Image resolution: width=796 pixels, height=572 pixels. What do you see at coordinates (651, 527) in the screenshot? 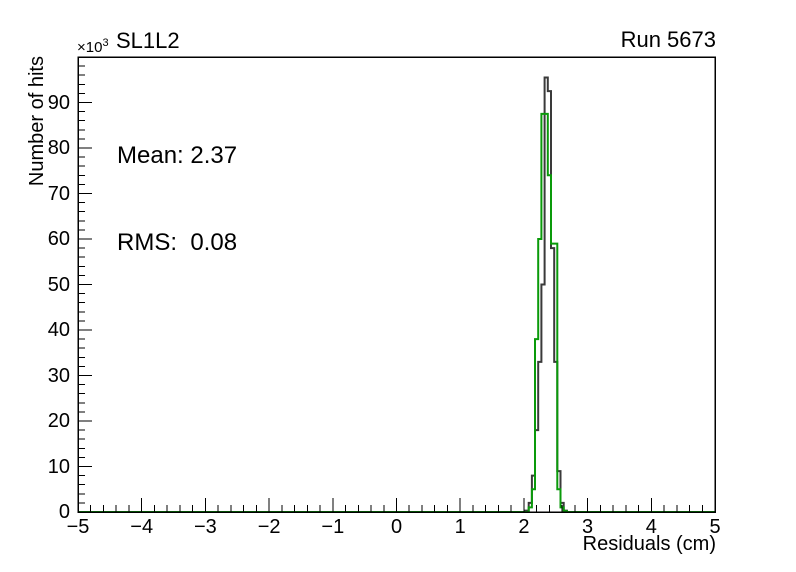
I see `x-tick-label: 4` at bounding box center [651, 527].